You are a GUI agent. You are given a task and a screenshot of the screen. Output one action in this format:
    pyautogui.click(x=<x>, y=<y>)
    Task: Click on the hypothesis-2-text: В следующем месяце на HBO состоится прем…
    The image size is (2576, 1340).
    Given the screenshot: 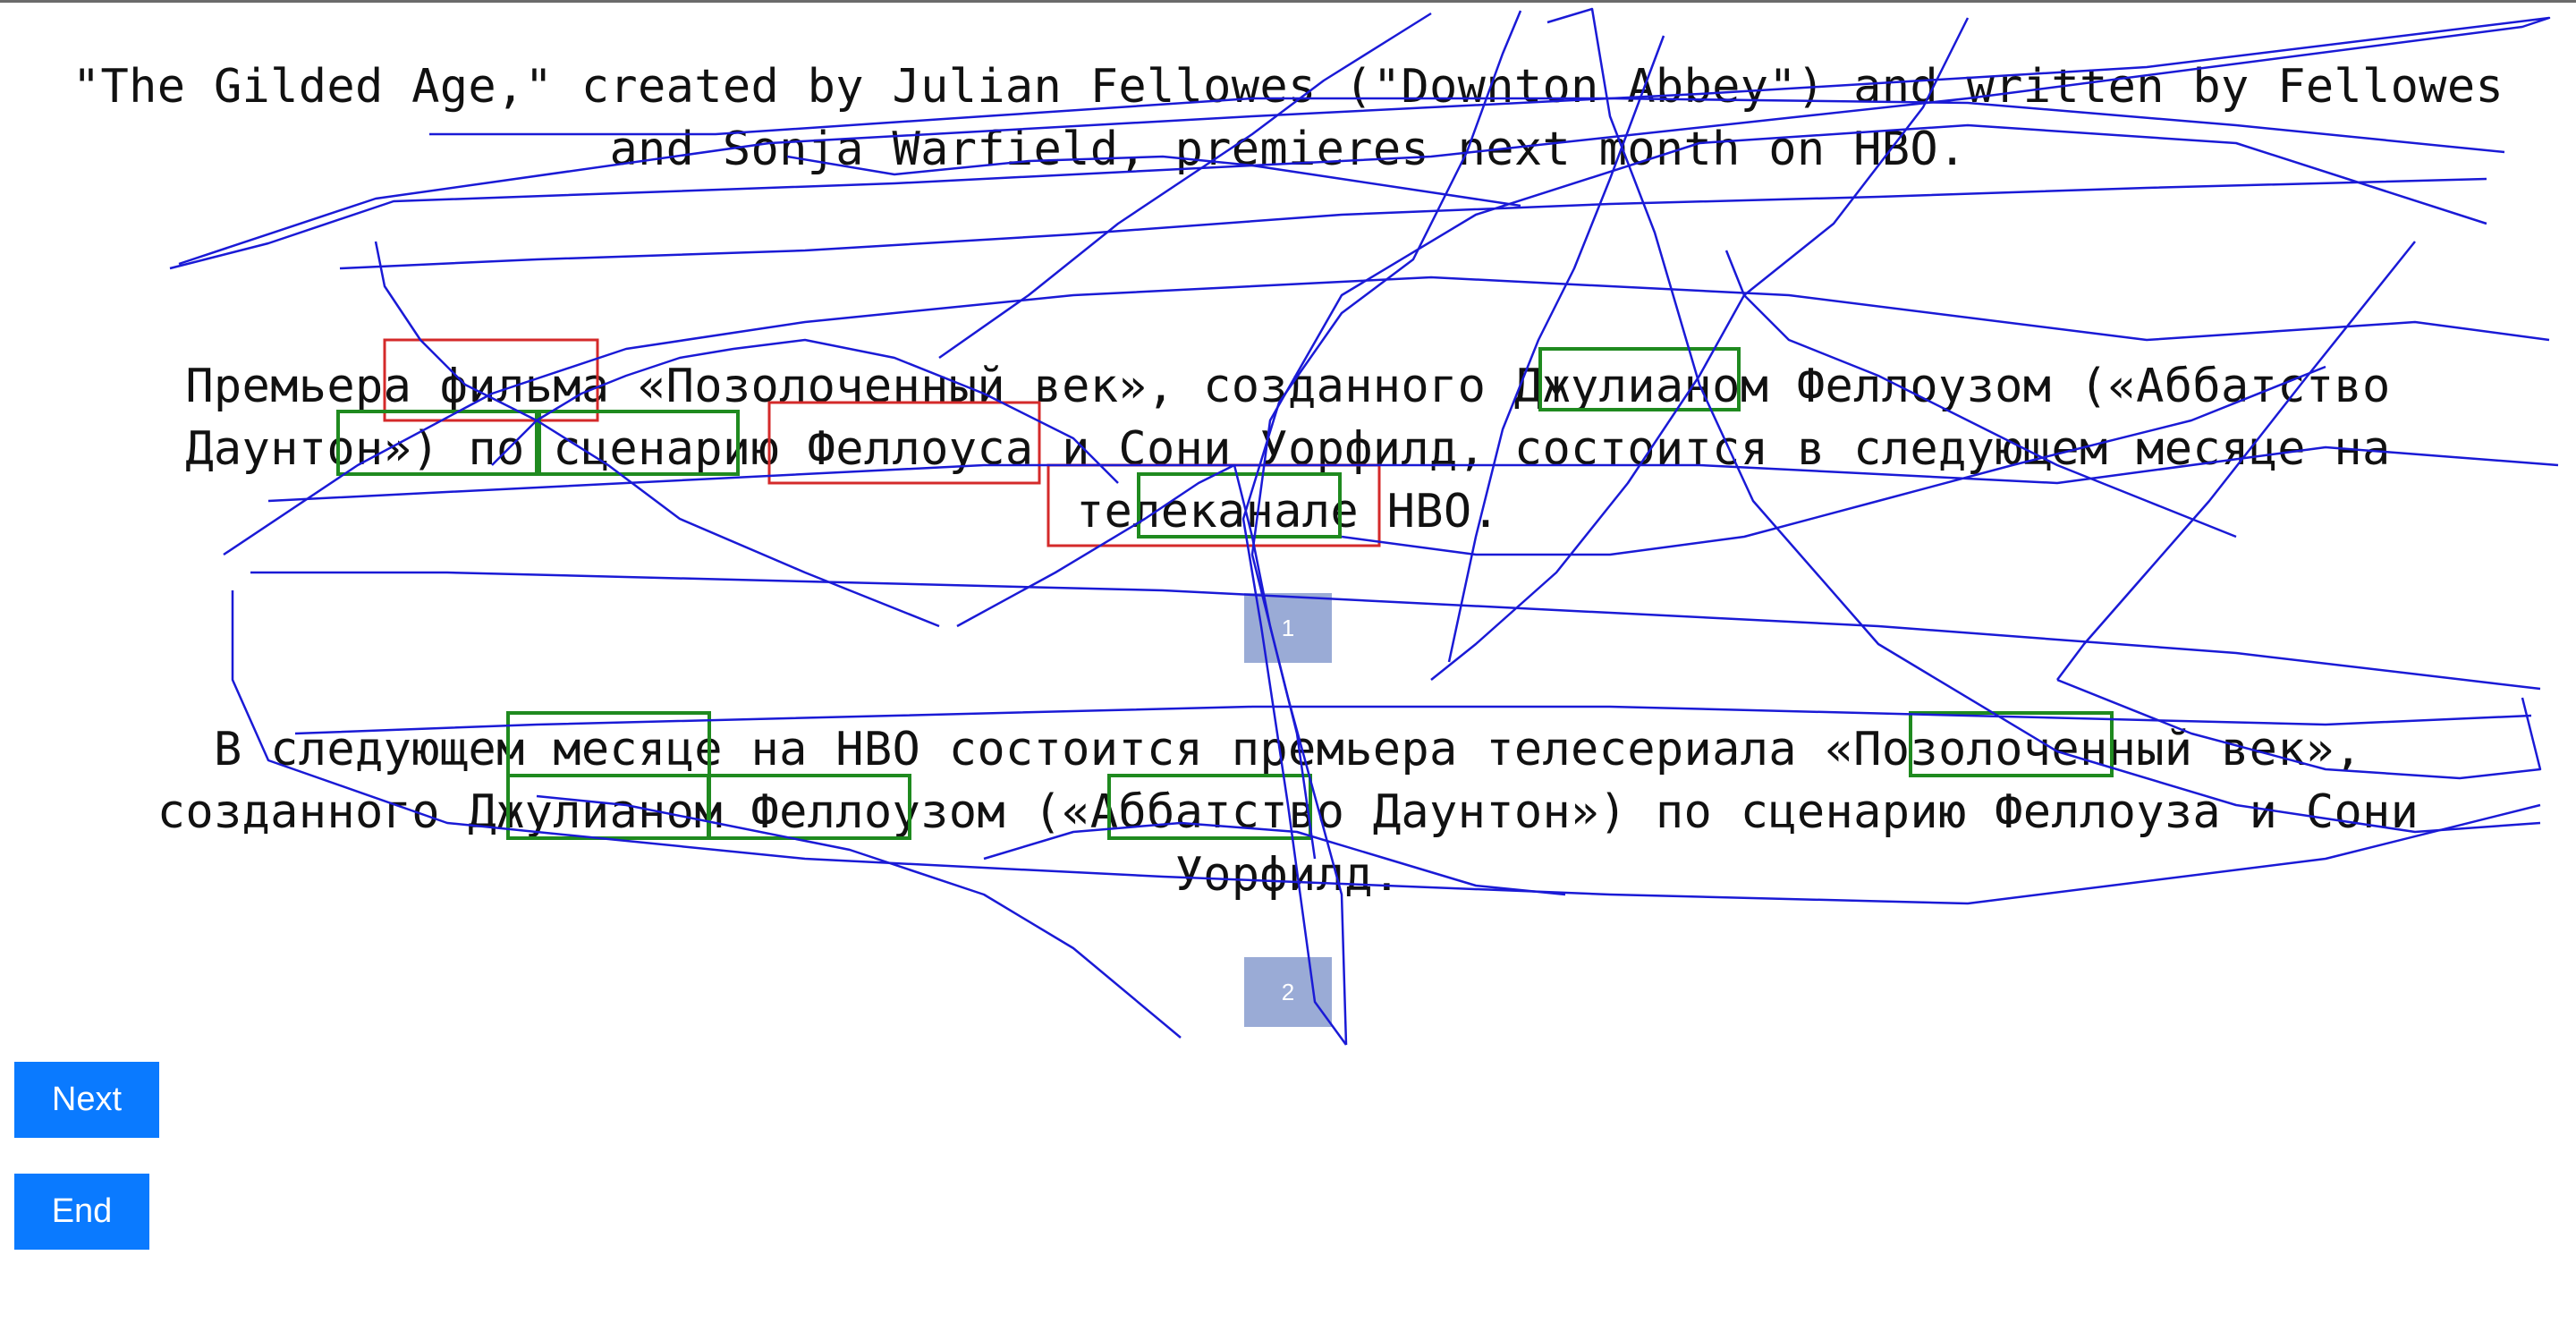 What is the action you would take?
    pyautogui.click(x=1288, y=812)
    